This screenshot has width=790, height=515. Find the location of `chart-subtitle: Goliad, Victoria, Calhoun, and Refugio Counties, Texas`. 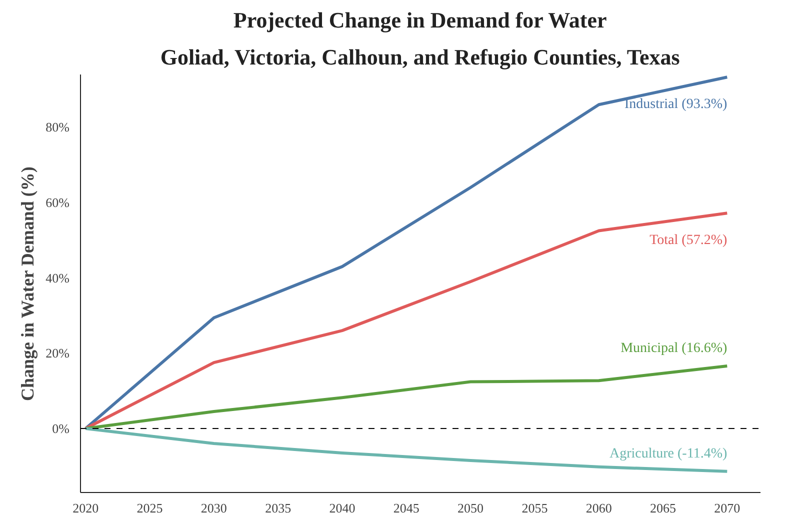

chart-subtitle: Goliad, Victoria, Calhoun, and Refugio Counties, Texas is located at coordinates (420, 57).